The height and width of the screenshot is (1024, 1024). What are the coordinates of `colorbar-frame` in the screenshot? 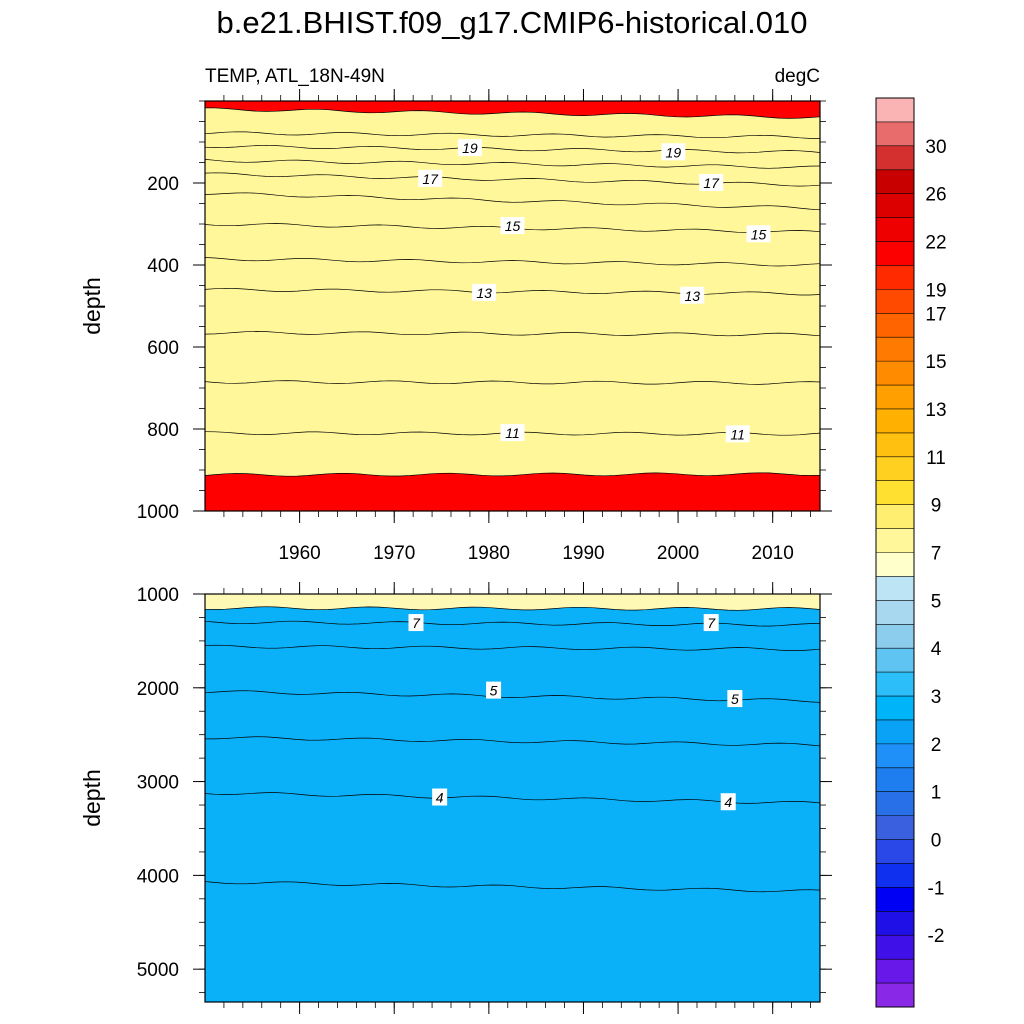 It's located at (895, 552).